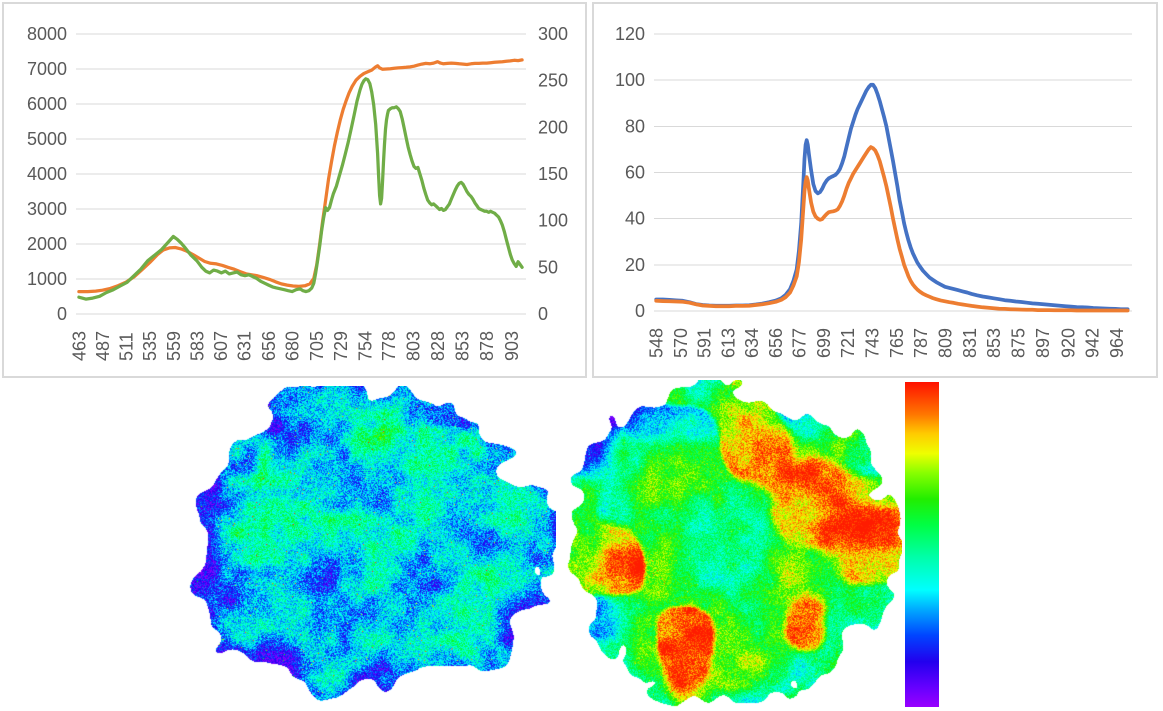 The image size is (1163, 711). I want to click on svg-text: 831, so click(970, 343).